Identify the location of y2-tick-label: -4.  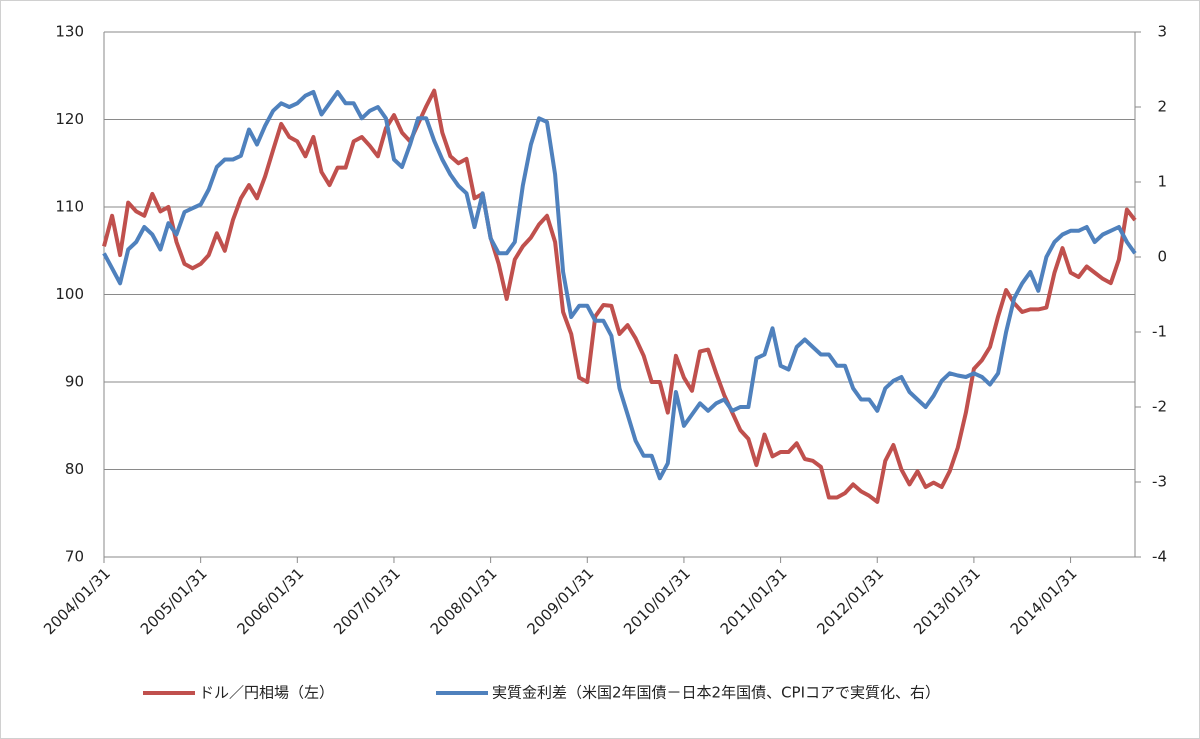
(1159, 557).